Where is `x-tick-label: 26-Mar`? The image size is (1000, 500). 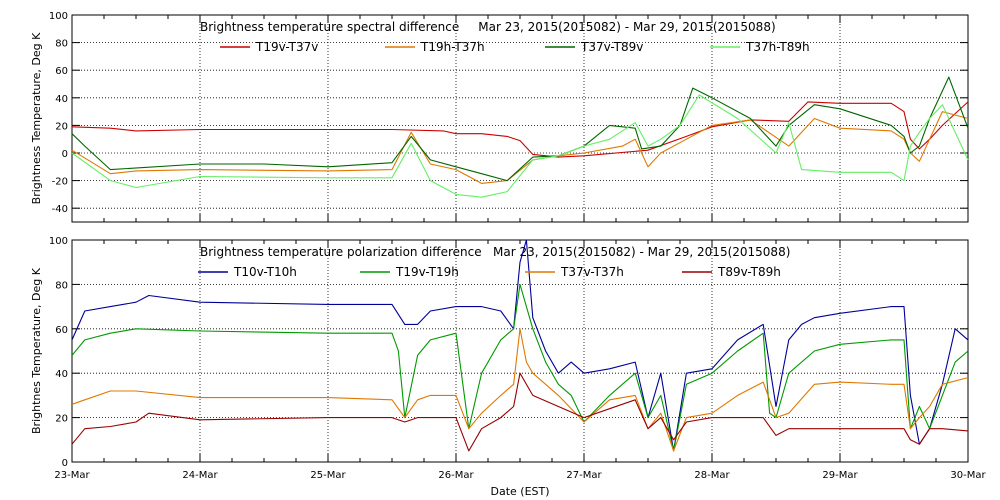 x-tick-label: 26-Mar is located at coordinates (456, 475).